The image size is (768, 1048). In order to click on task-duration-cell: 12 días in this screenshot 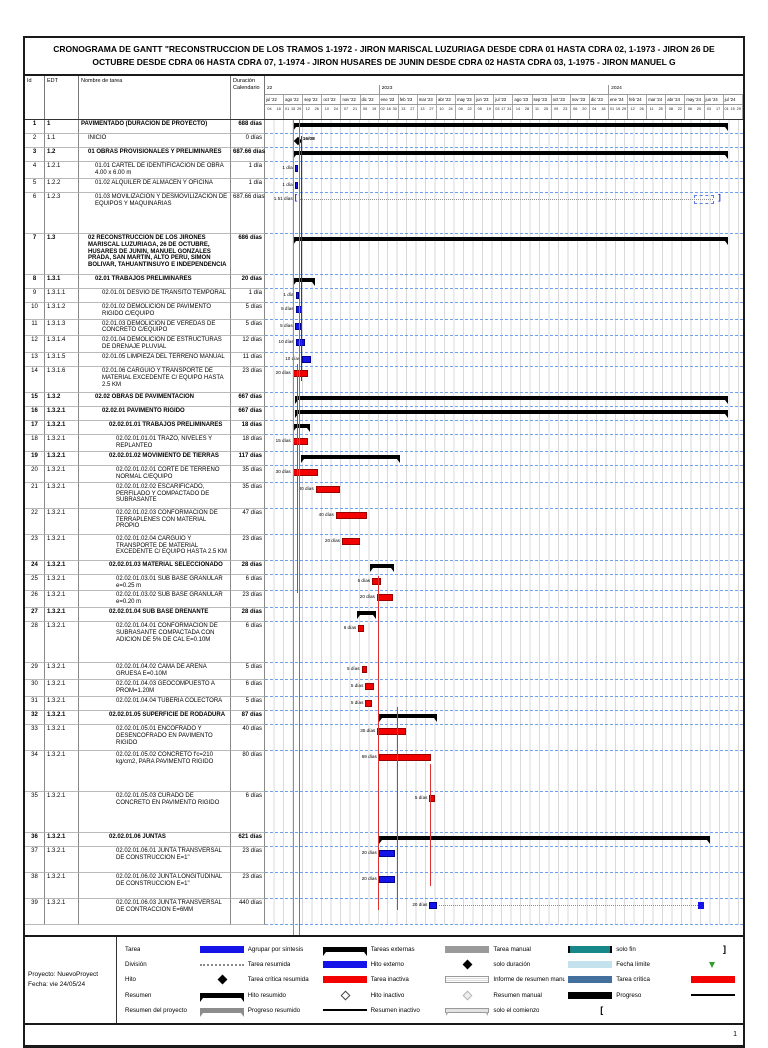, I will do `click(248, 345)`.